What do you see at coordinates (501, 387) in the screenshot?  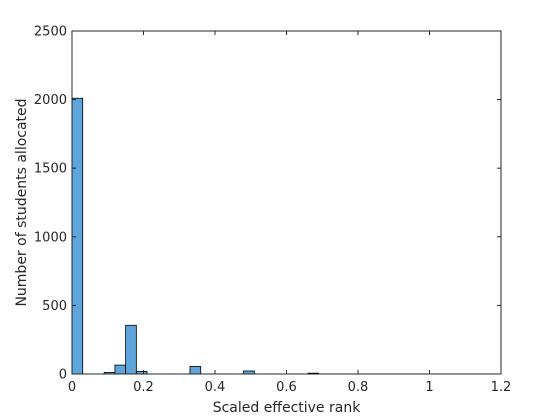 I see `x-tick-label-6: 1.2` at bounding box center [501, 387].